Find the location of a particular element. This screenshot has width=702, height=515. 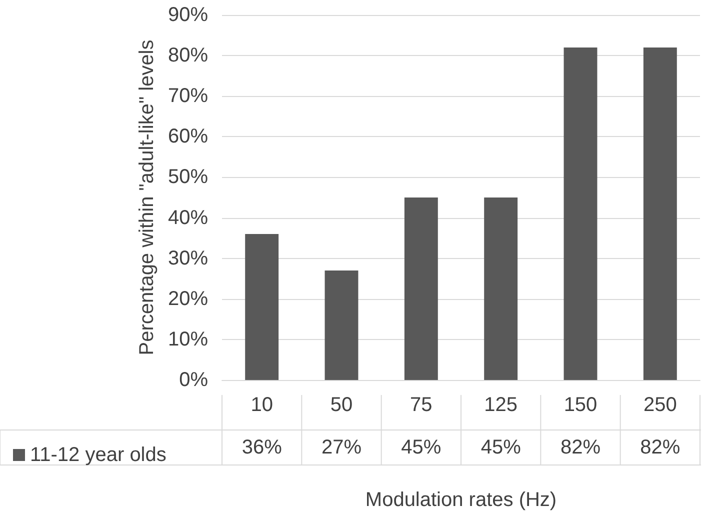

x-tick-label: 50 is located at coordinates (341, 405).